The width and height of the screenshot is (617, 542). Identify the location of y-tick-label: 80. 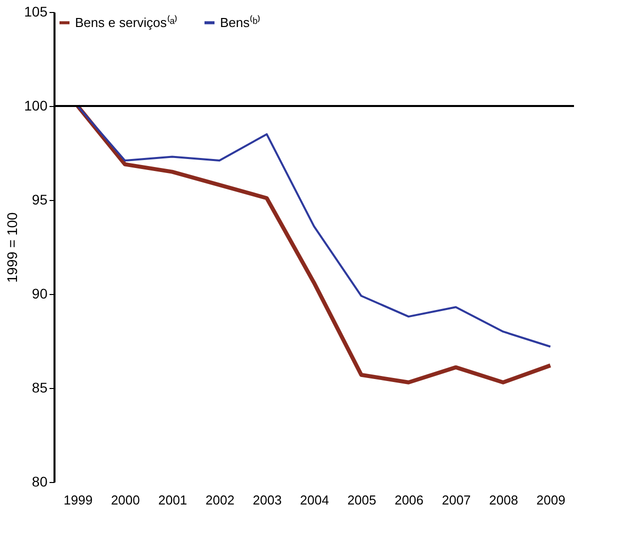
(40, 482).